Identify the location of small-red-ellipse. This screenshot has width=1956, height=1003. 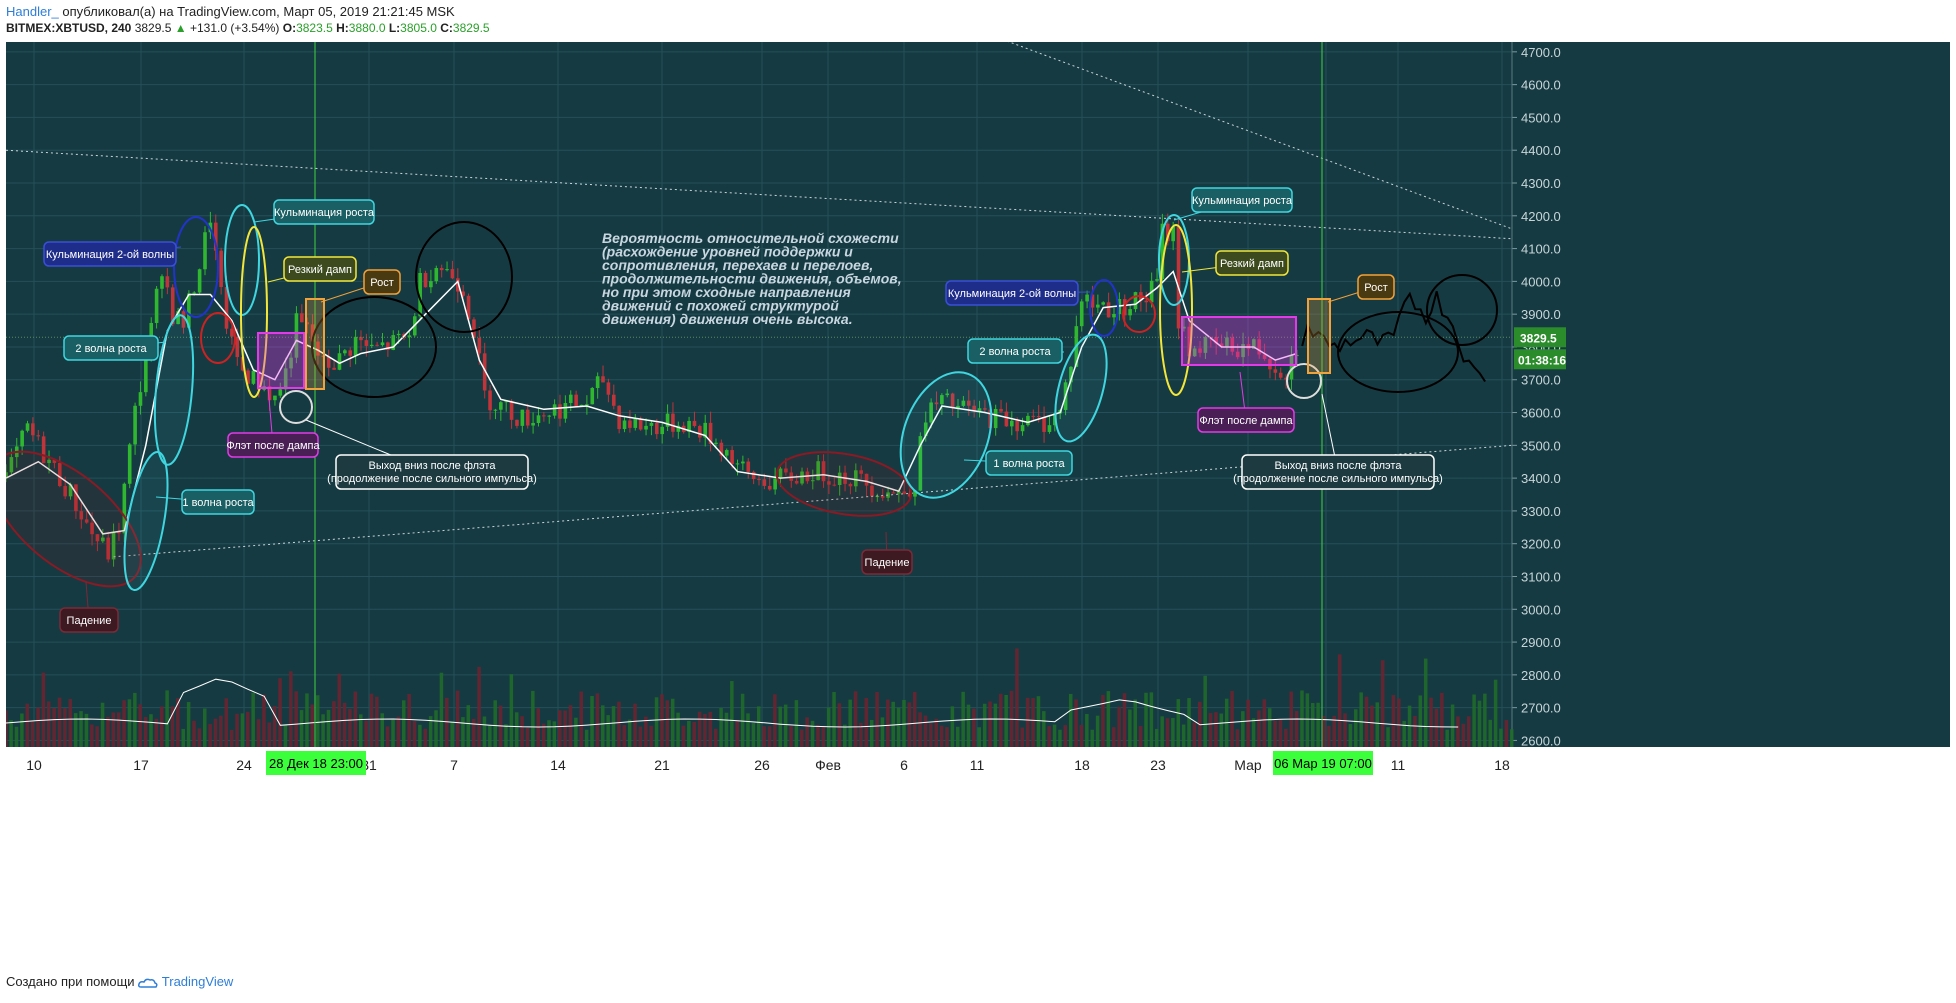
(218, 338).